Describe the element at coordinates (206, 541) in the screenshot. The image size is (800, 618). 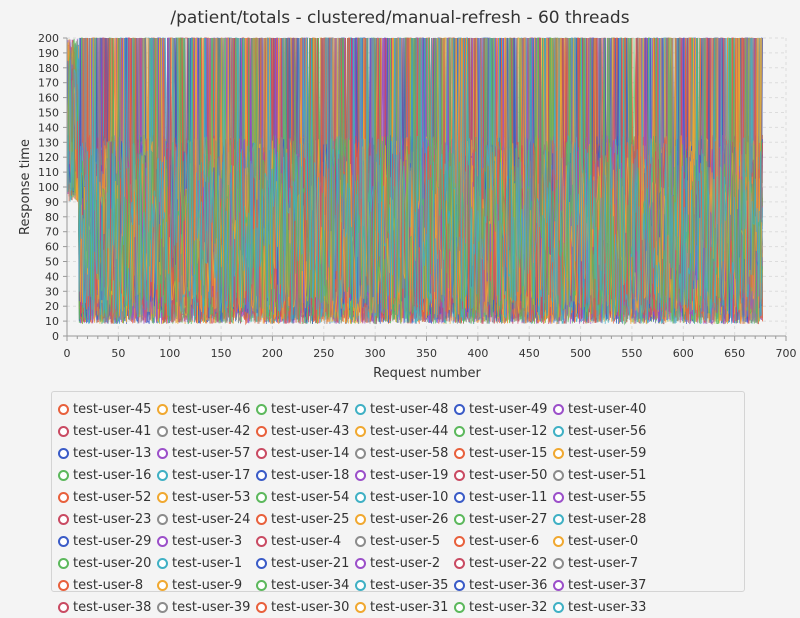
I see `legend-item-test-user-3: test-user-3` at that location.